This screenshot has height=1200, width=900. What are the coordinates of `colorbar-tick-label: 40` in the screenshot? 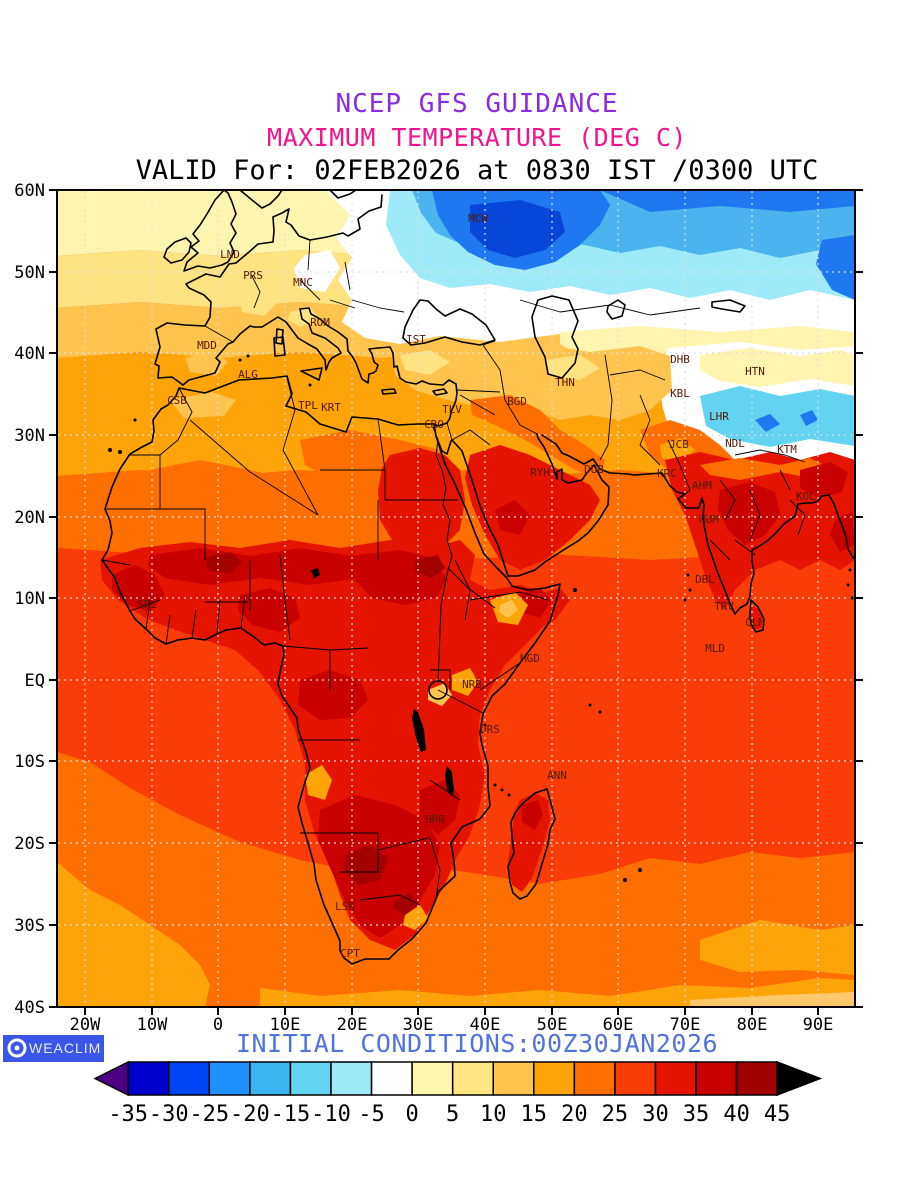 It's located at (736, 1114).